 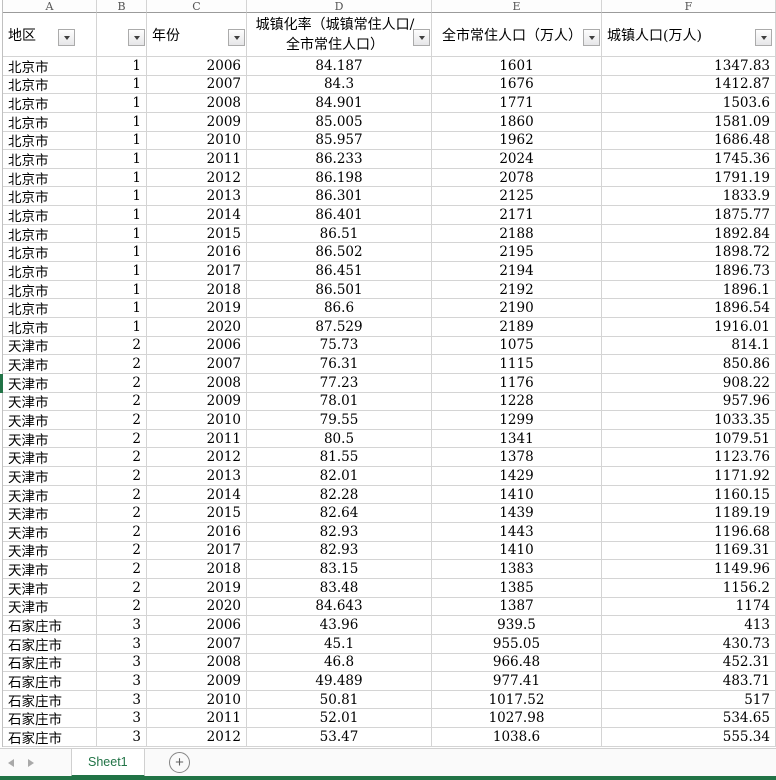 What do you see at coordinates (517, 439) in the screenshot?
I see `cell-total-population: 1341` at bounding box center [517, 439].